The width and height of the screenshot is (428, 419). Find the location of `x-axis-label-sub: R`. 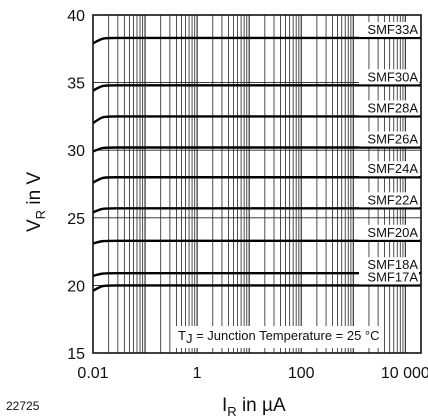

x-axis-label-sub: R is located at coordinates (231, 411).